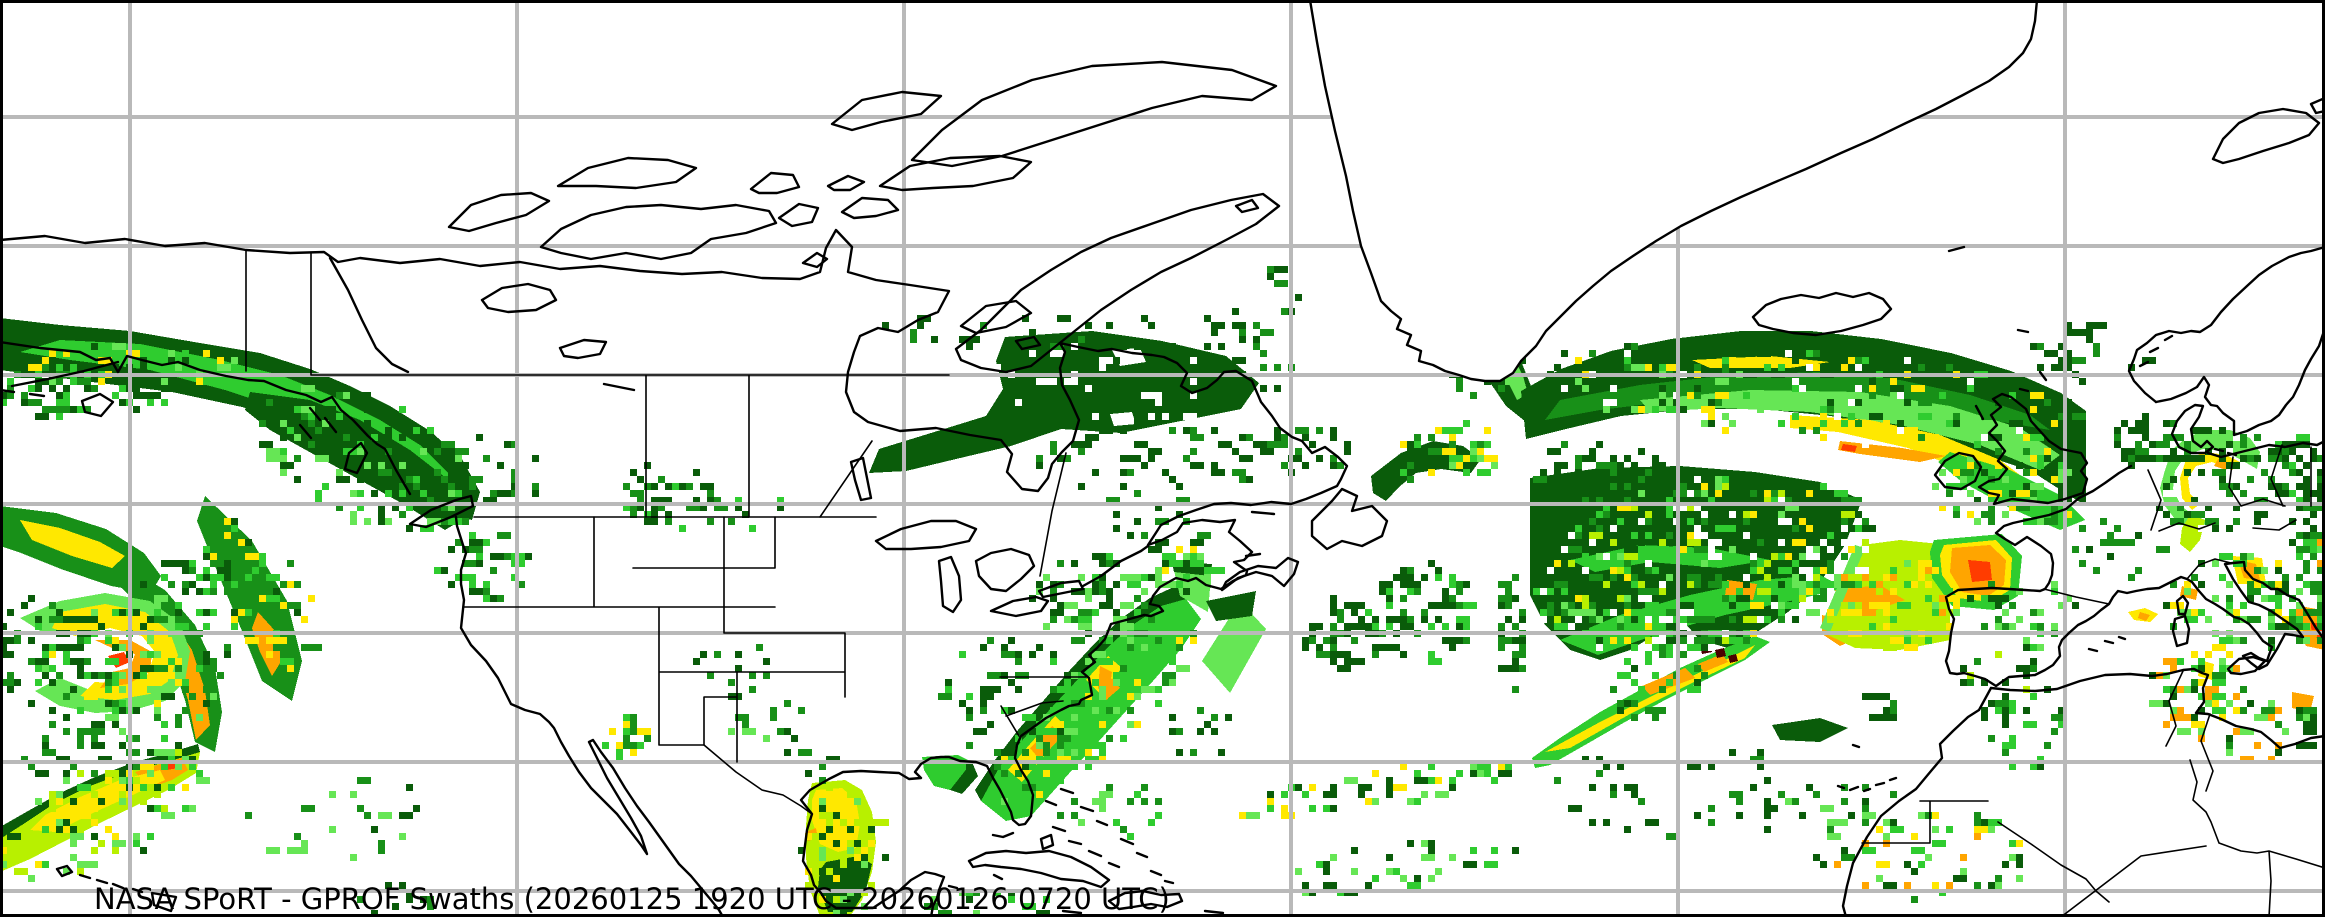  I want to click on melville-island, so click(627, 173).